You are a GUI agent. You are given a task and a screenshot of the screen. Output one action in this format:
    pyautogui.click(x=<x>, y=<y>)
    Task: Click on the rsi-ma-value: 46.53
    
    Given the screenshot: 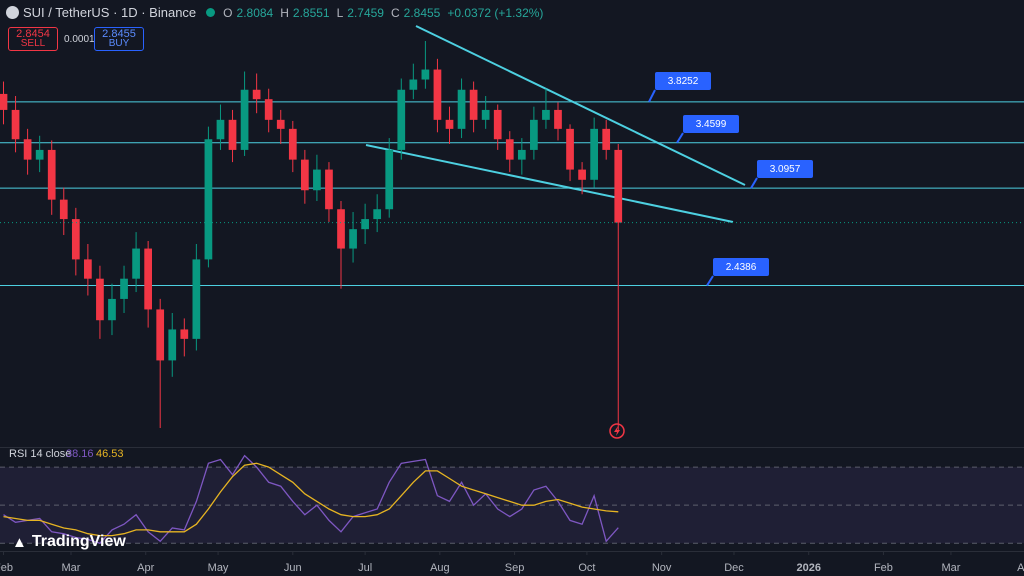 What is the action you would take?
    pyautogui.click(x=110, y=454)
    